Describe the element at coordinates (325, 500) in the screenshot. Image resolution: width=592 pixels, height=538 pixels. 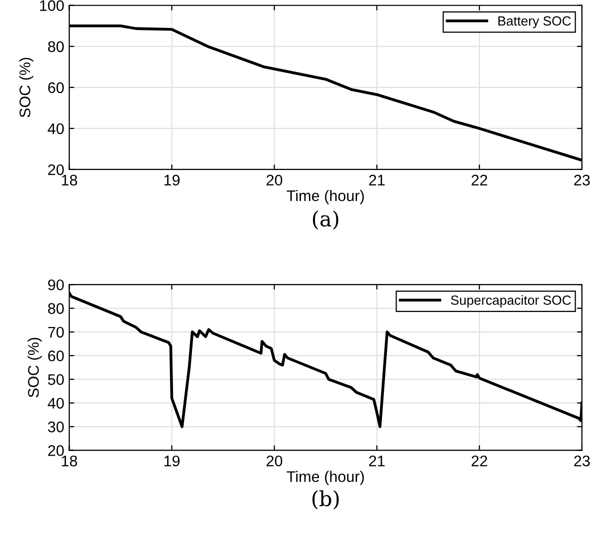
I see `text: (b)` at that location.